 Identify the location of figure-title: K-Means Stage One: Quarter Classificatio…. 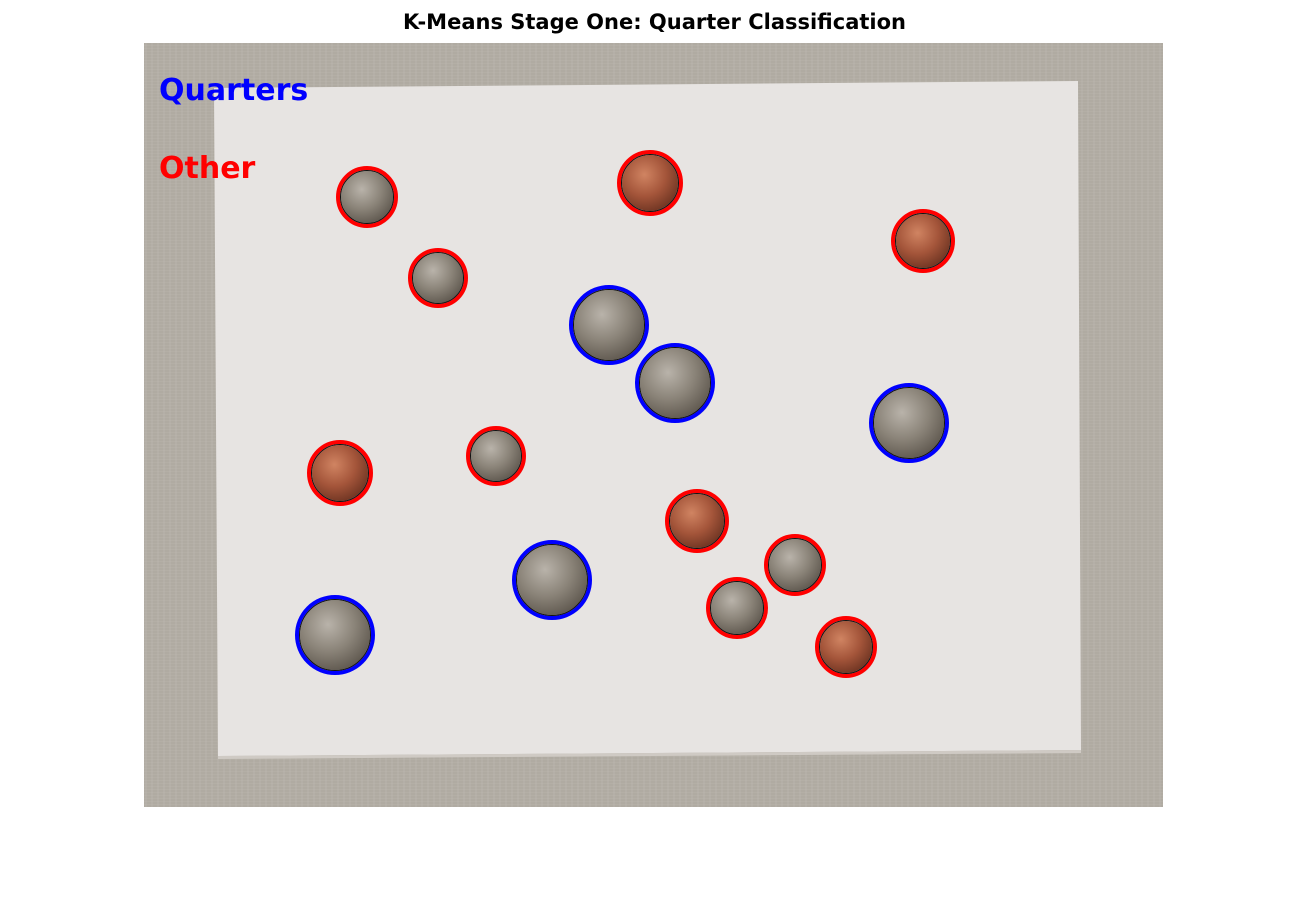
(654, 22).